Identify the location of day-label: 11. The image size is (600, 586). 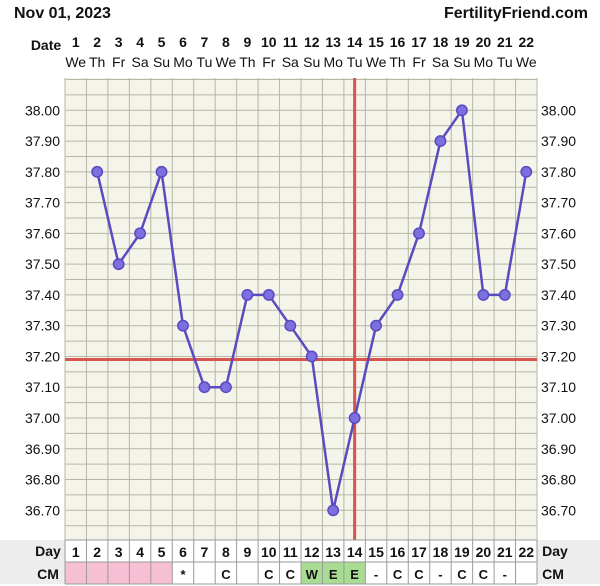
(290, 552).